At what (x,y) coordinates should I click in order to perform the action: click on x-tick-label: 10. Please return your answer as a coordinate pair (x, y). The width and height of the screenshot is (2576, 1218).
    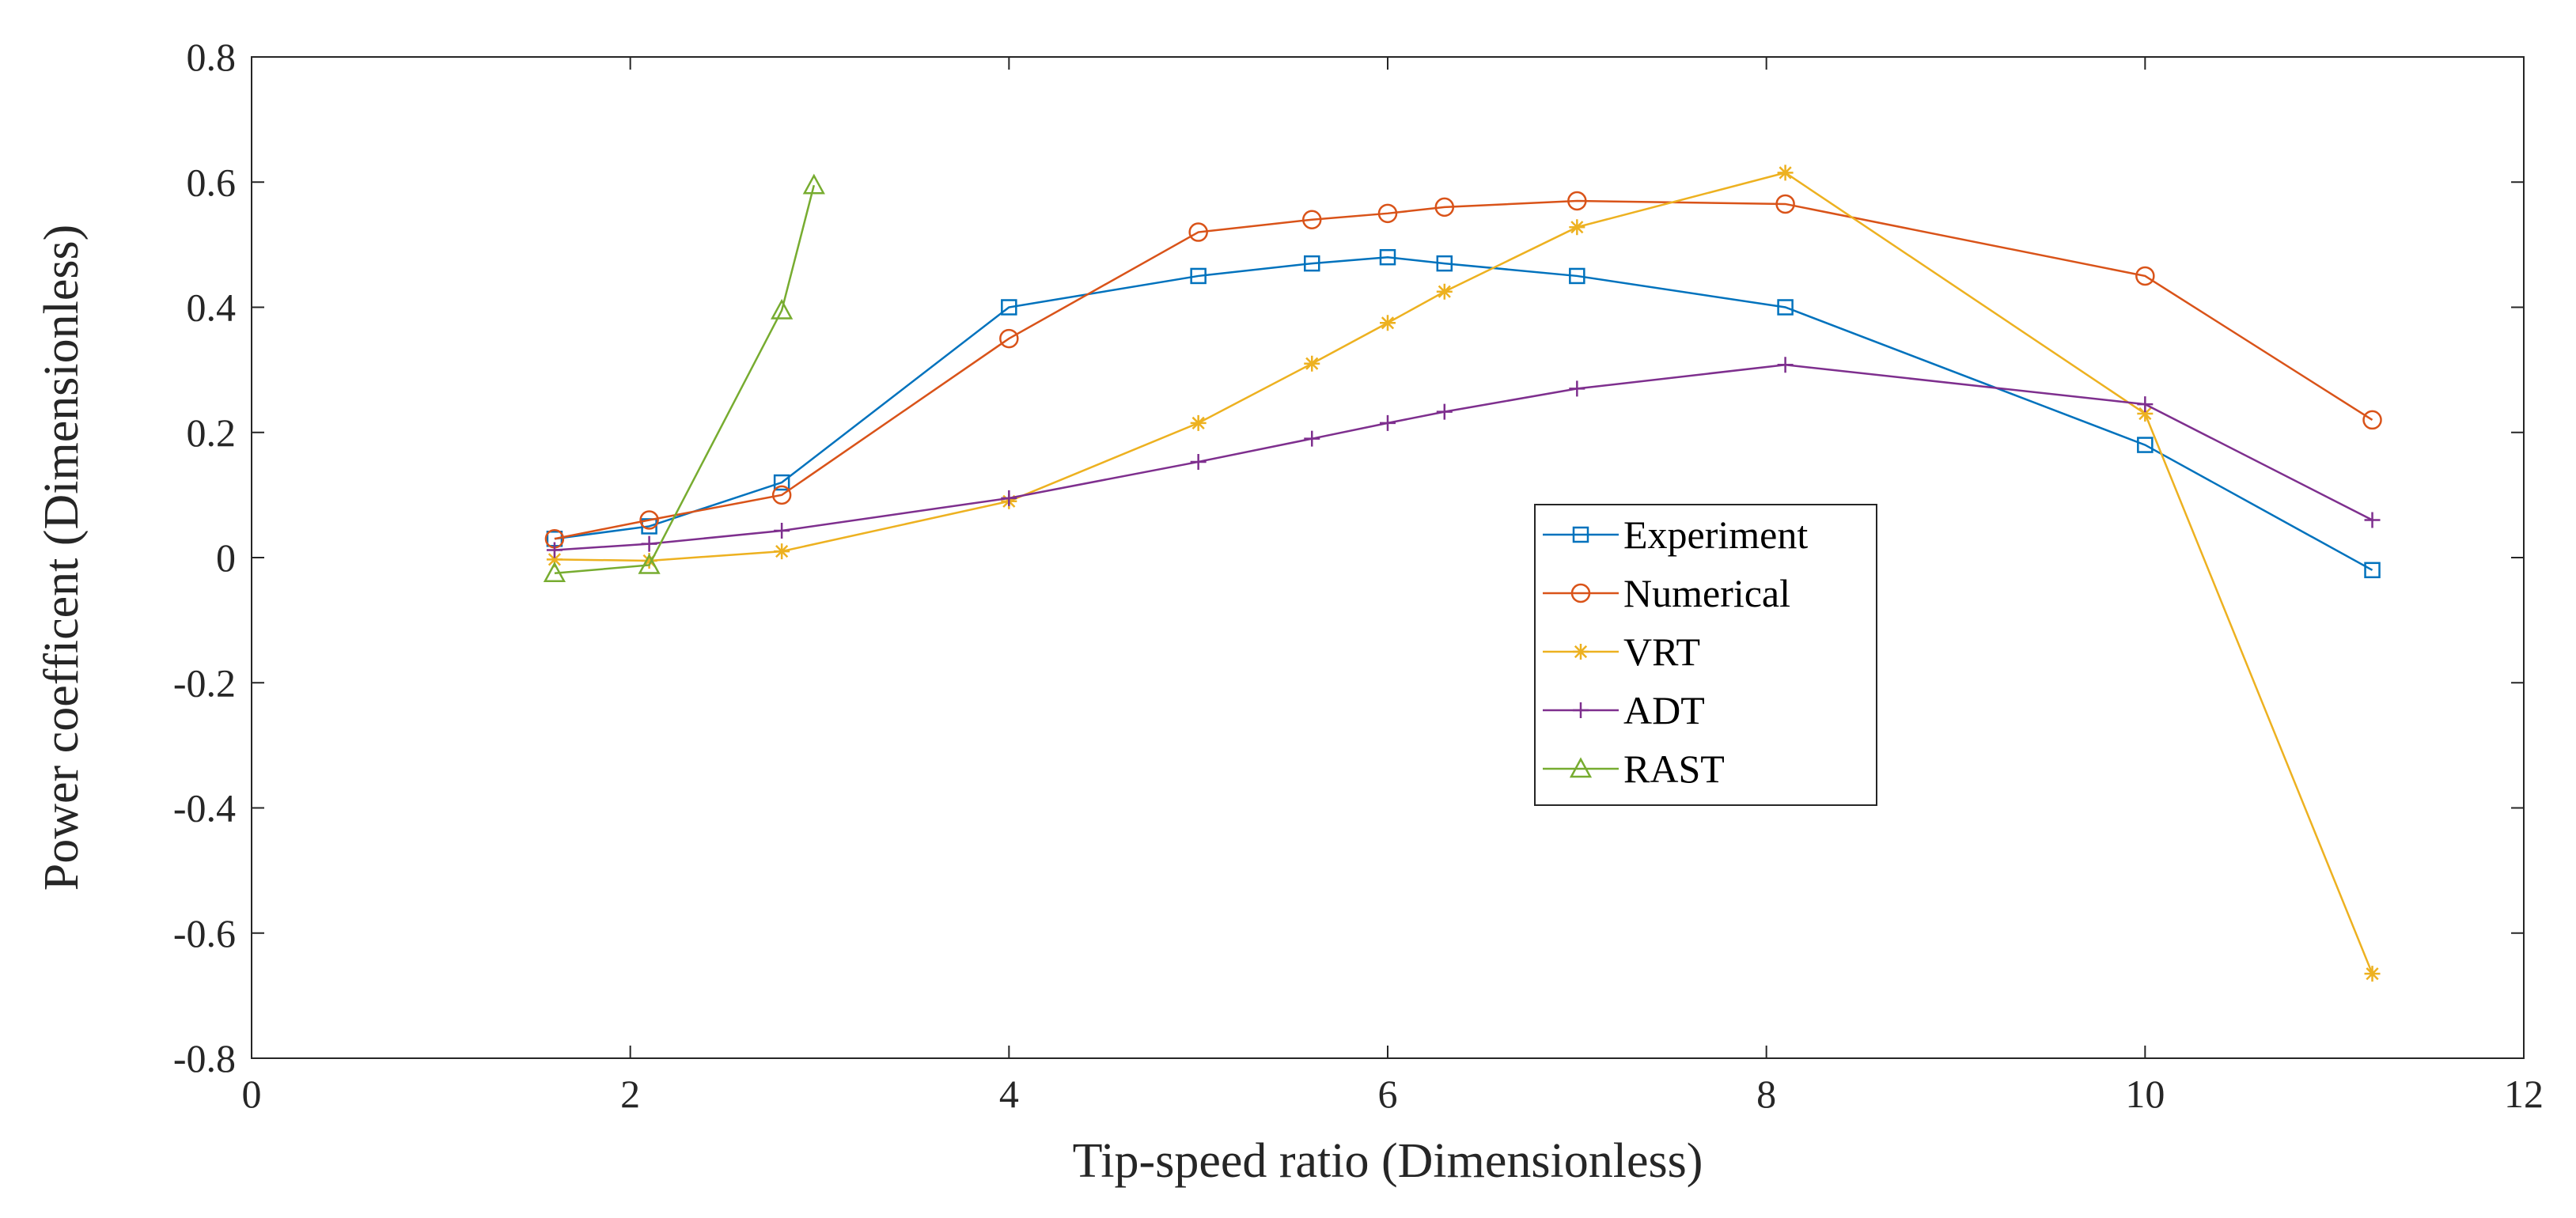
    Looking at the image, I should click on (2145, 1094).